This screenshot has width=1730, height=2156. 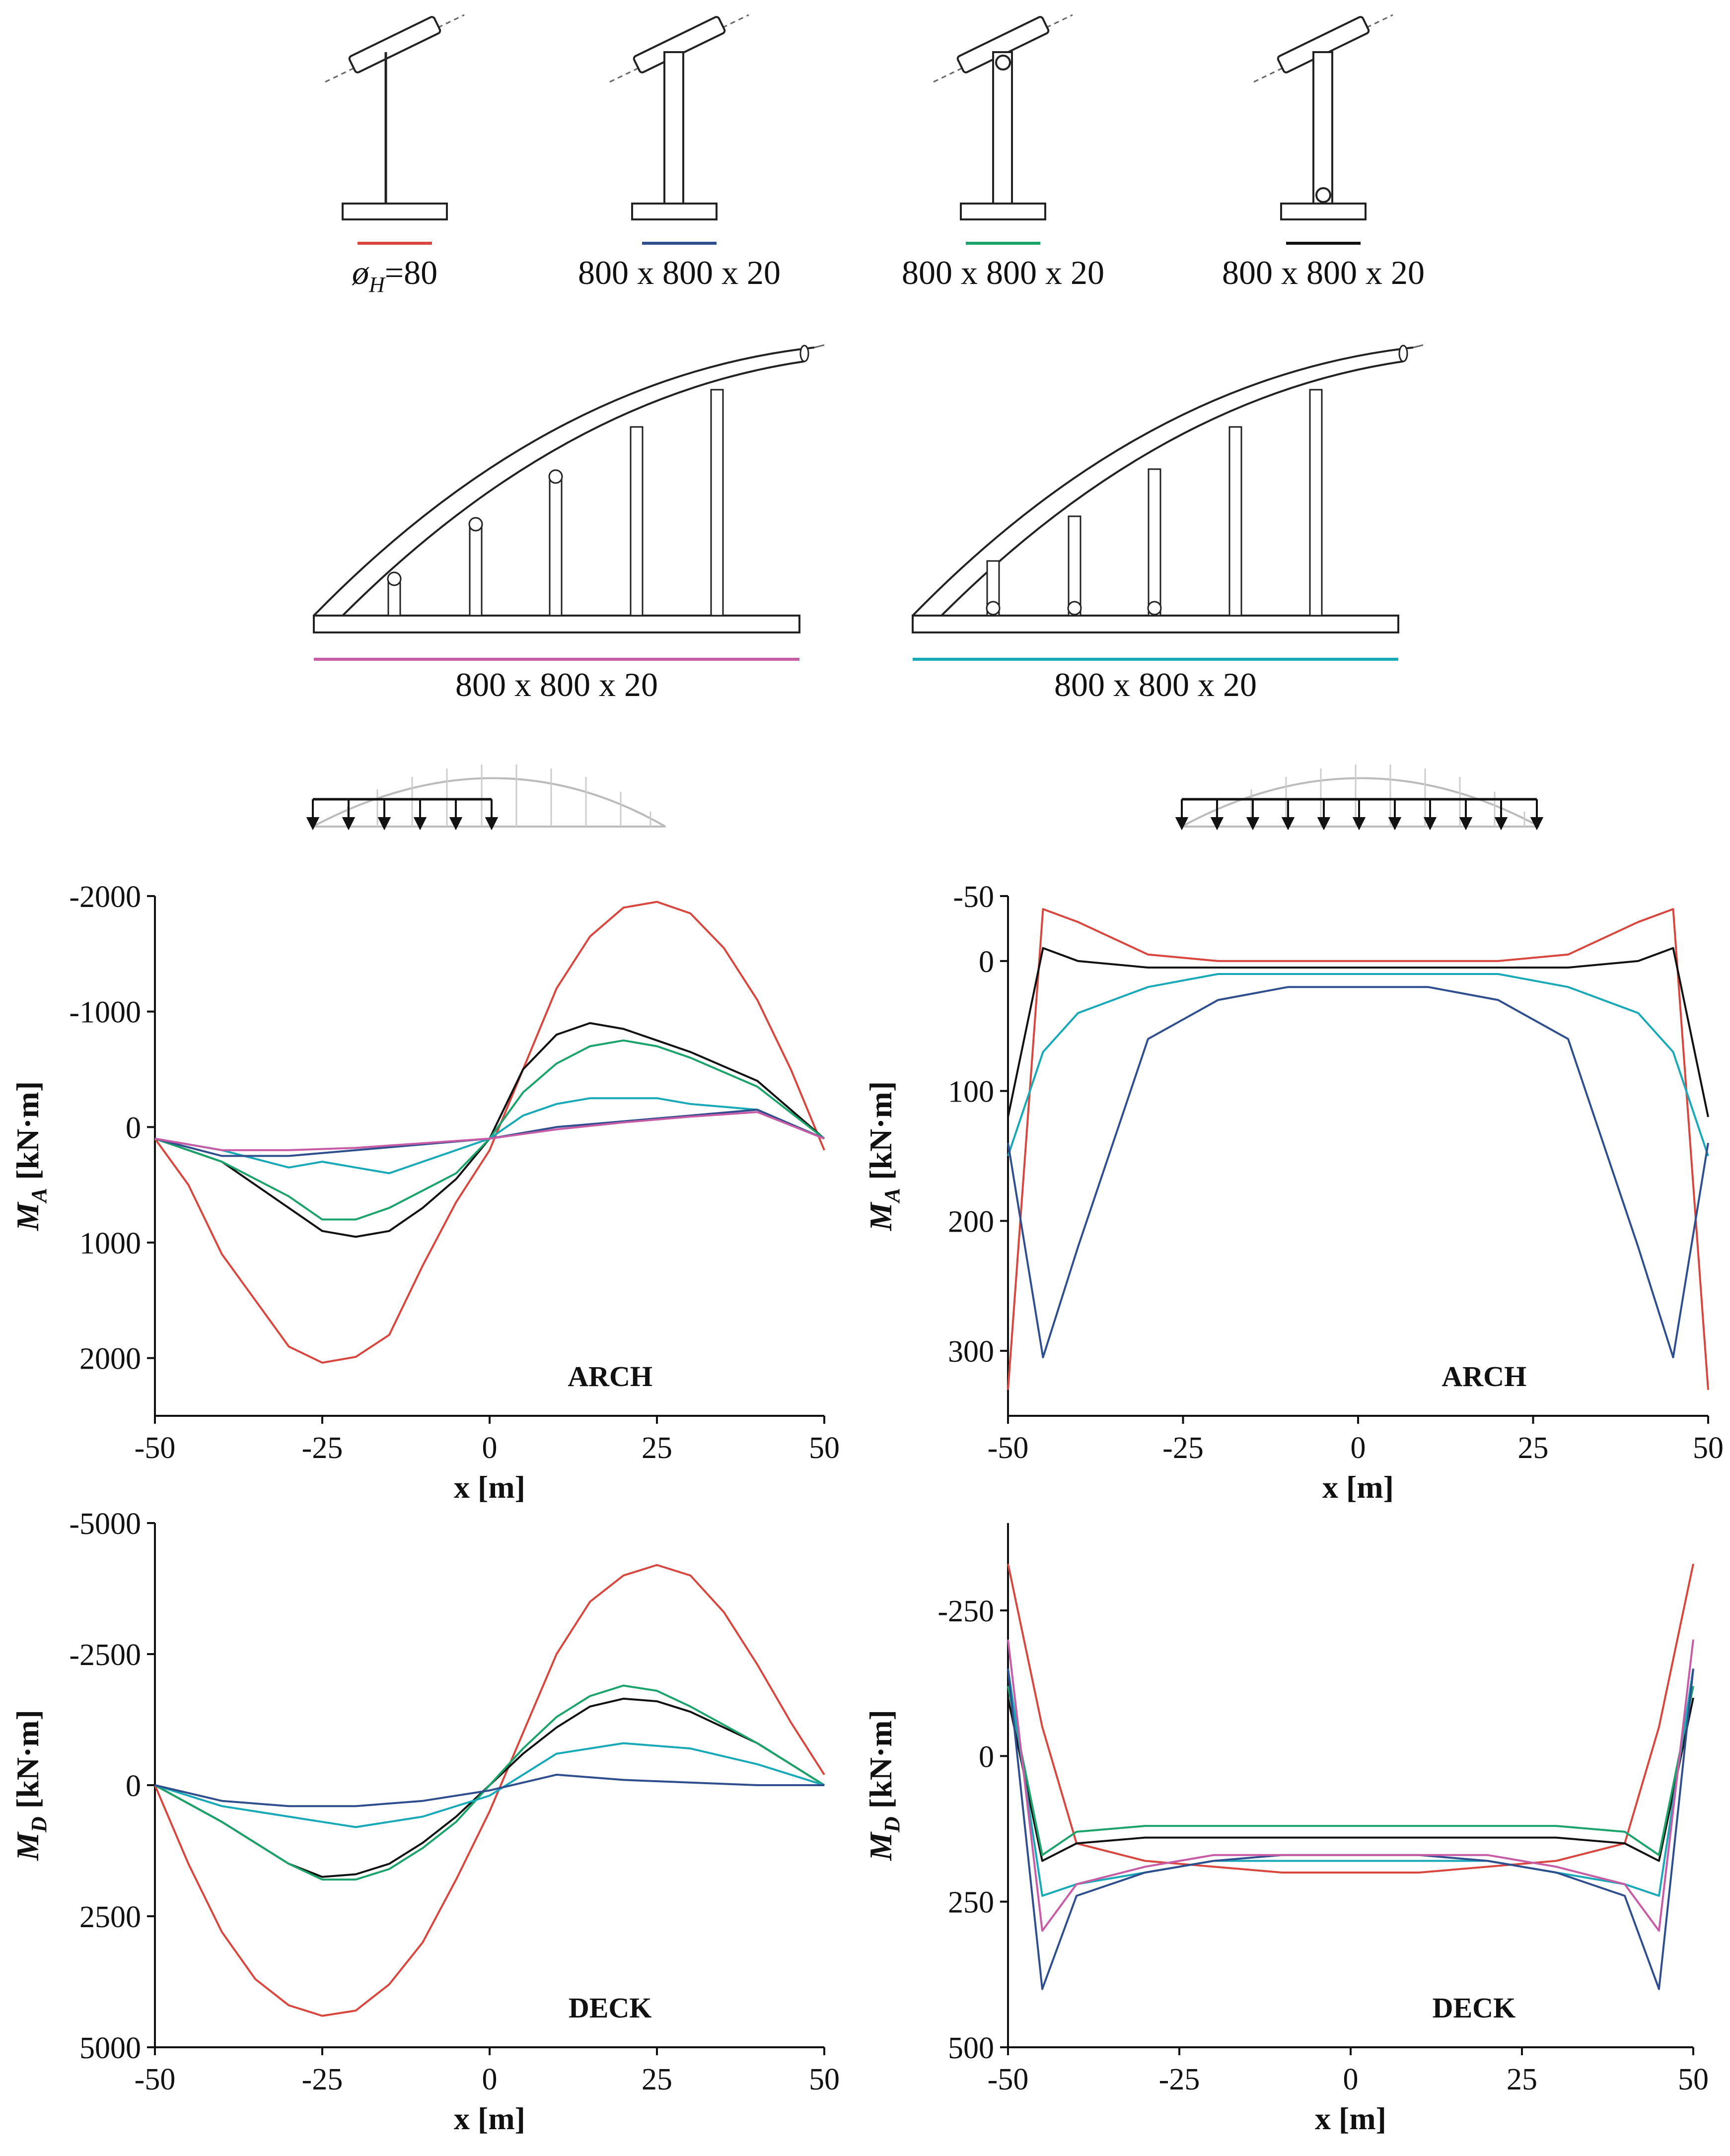 What do you see at coordinates (1003, 153) in the screenshot?
I see `hanger-config-3: 800 x 800 x 20` at bounding box center [1003, 153].